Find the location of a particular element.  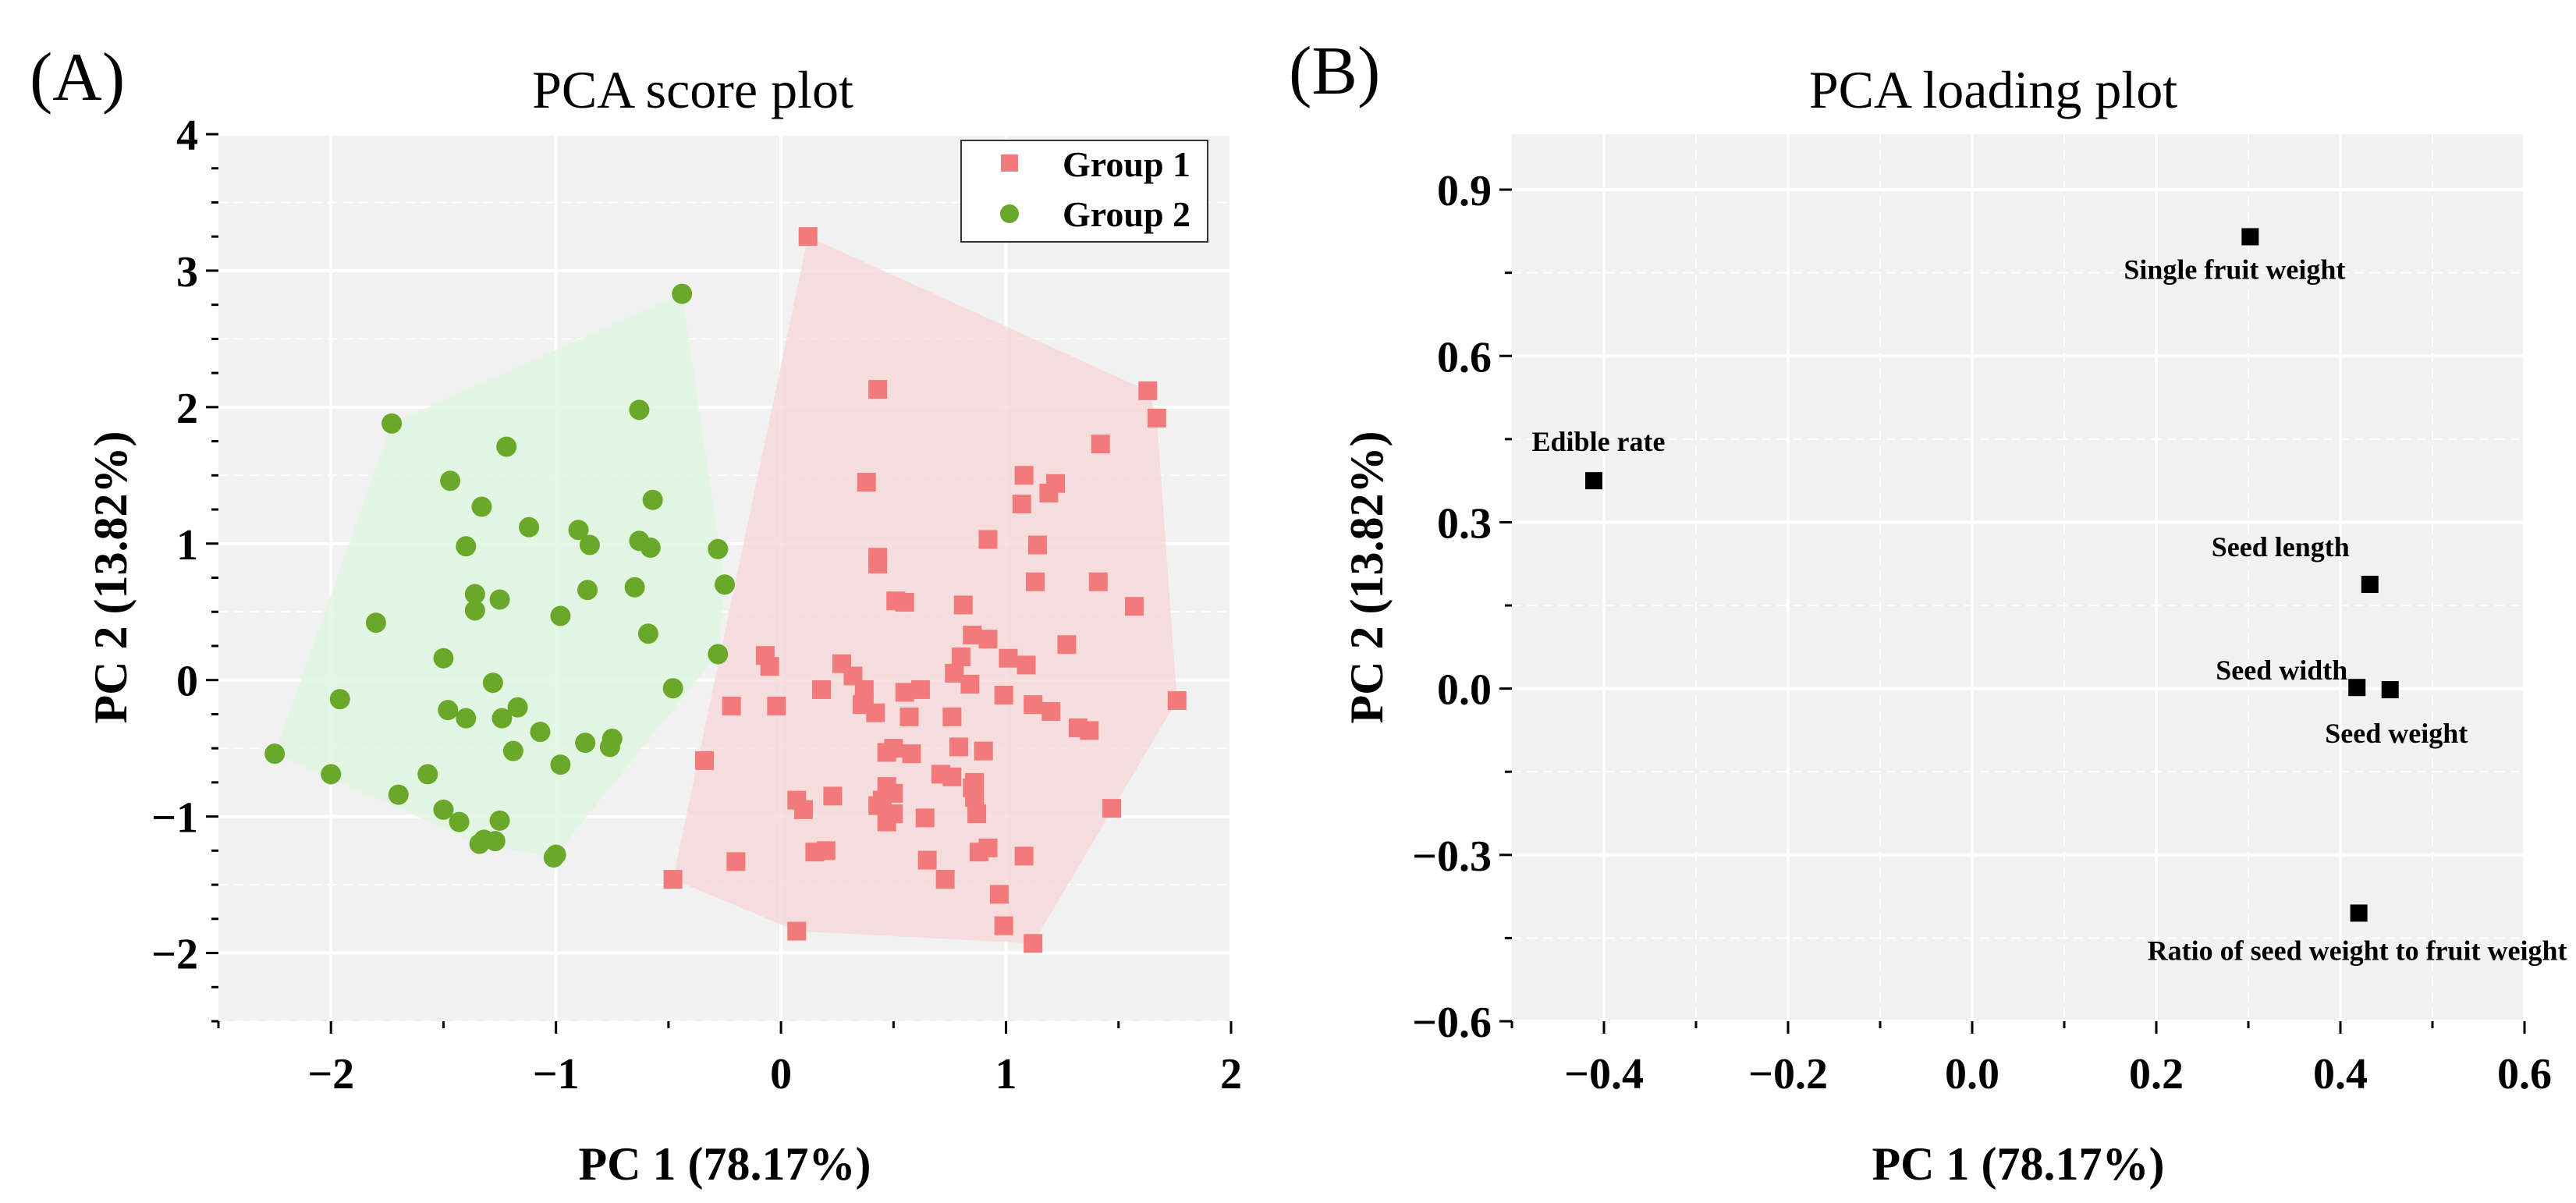

y-tick-label: 0 is located at coordinates (187, 682).